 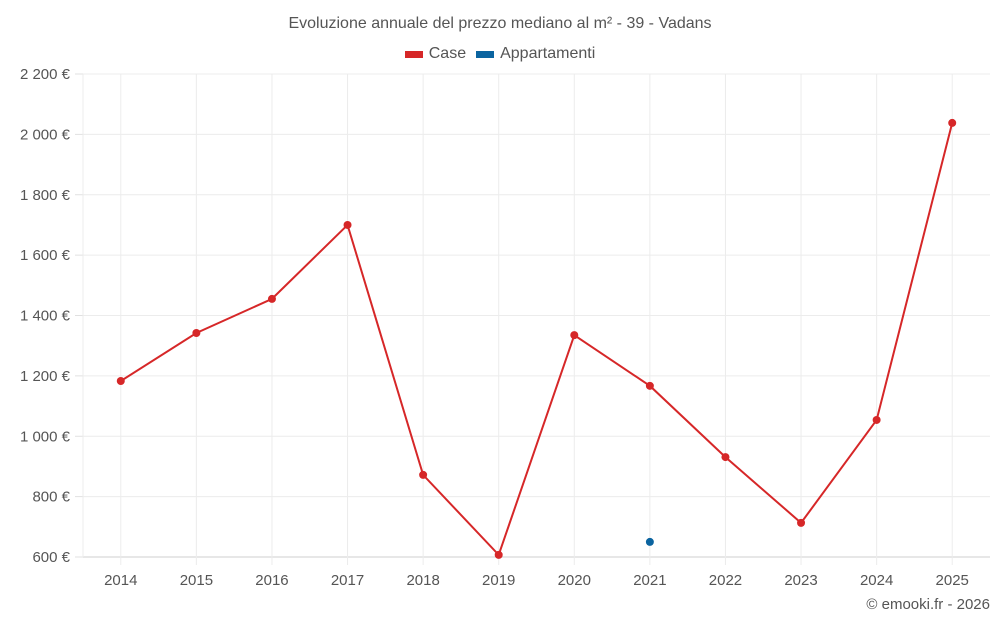 I want to click on legend-swatch-case, so click(x=413, y=54).